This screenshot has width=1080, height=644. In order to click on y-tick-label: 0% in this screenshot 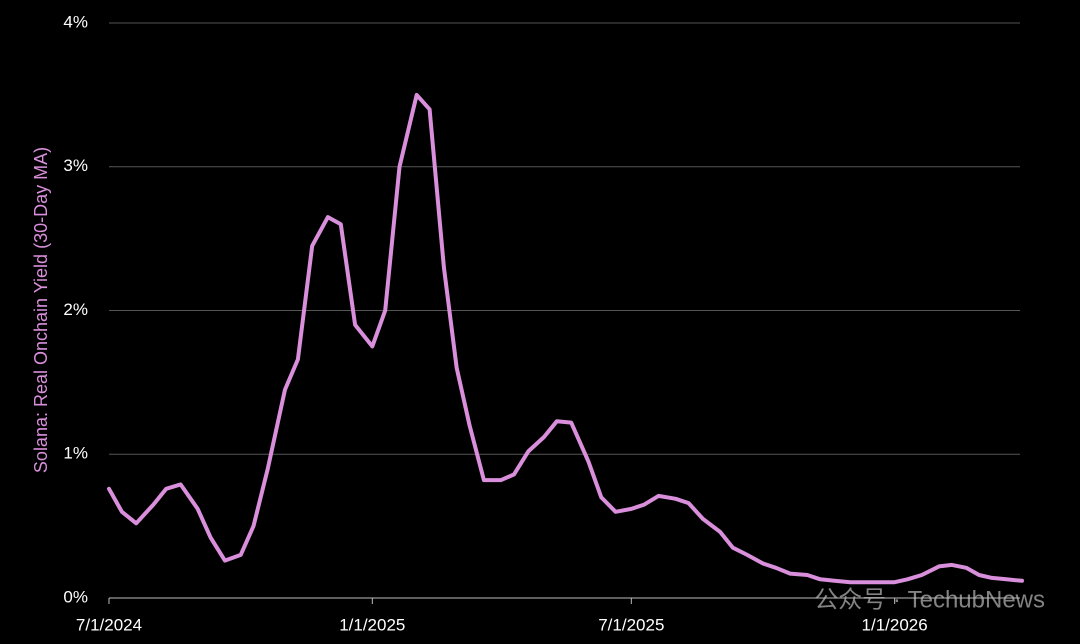, I will do `click(75, 596)`.